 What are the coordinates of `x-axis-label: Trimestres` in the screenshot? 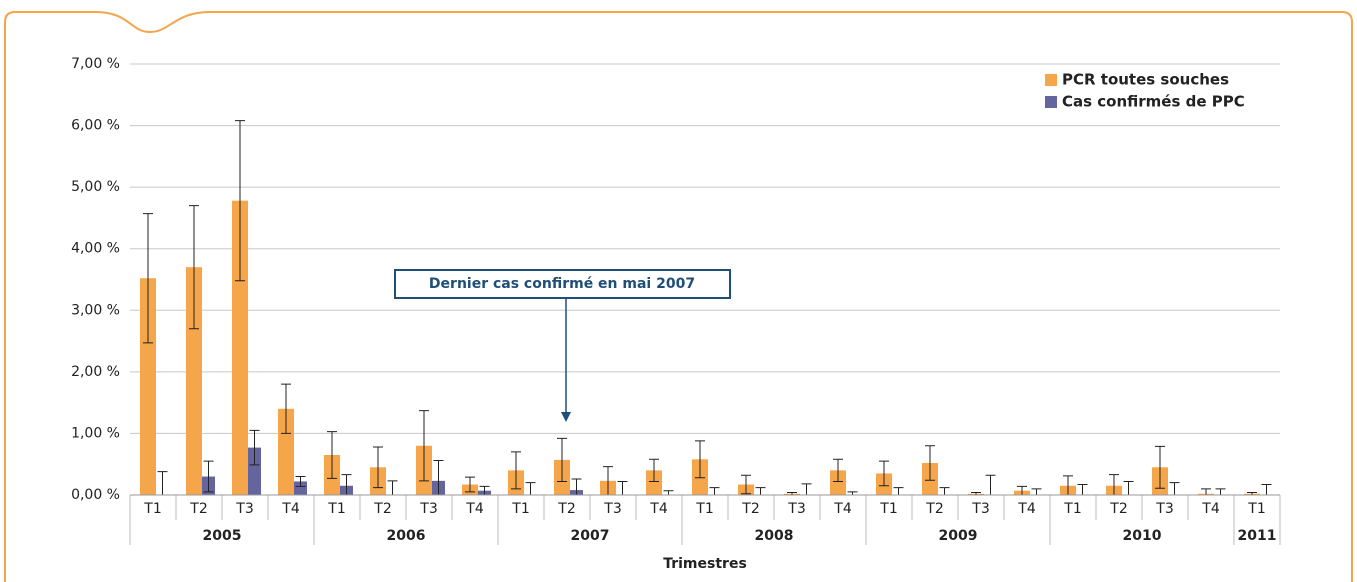 It's located at (705, 564).